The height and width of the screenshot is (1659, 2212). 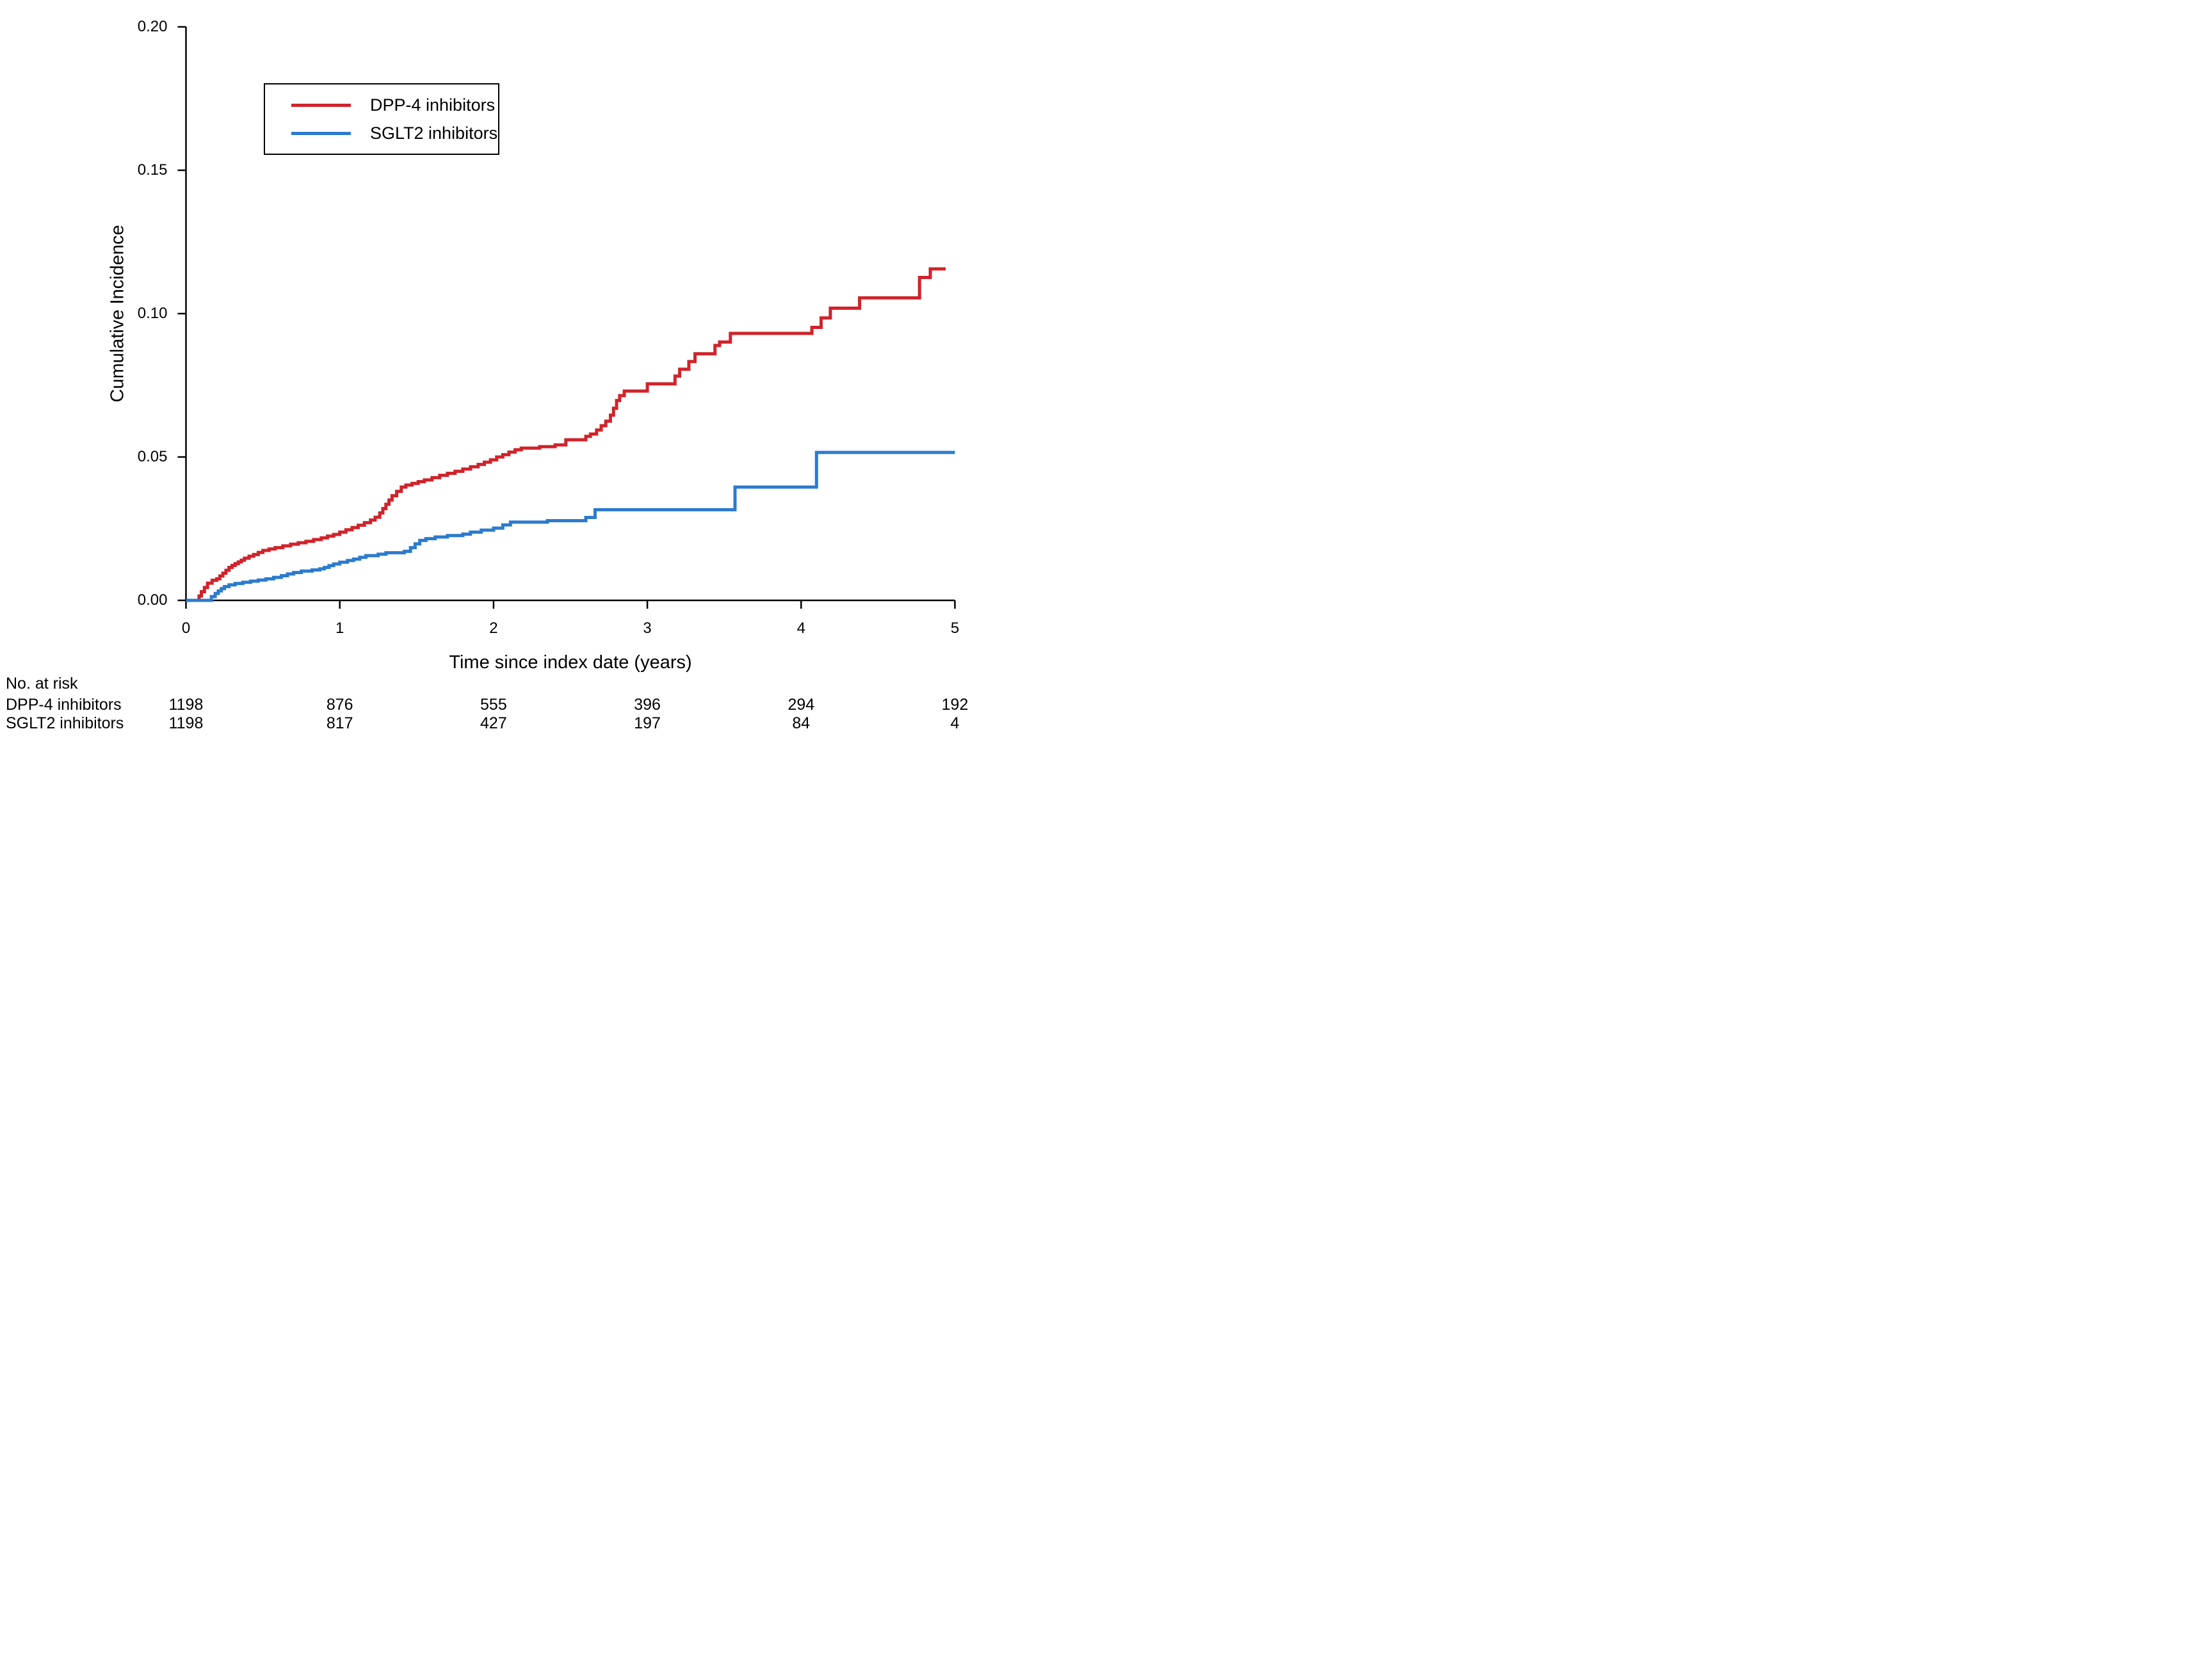 I want to click on curve-sglt2-inhibitors, so click(x=570, y=526).